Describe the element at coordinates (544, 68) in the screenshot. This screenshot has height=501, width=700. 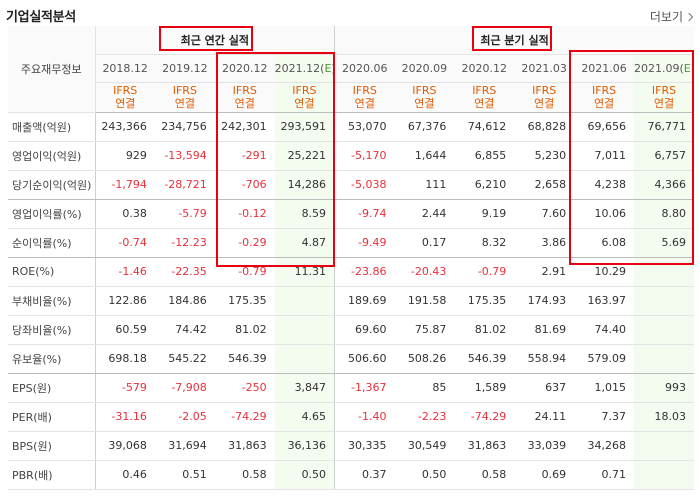
I see `period-header: 2021.03` at that location.